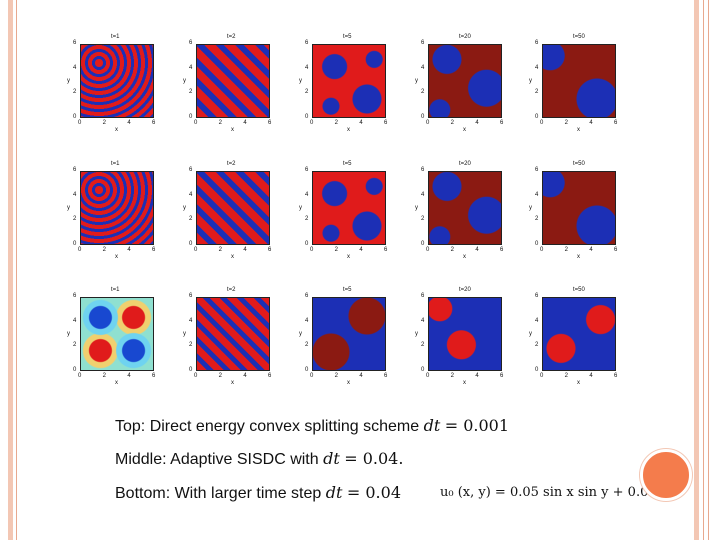 The height and width of the screenshot is (540, 720). I want to click on caption-top-math-var: dt, so click(432, 425).